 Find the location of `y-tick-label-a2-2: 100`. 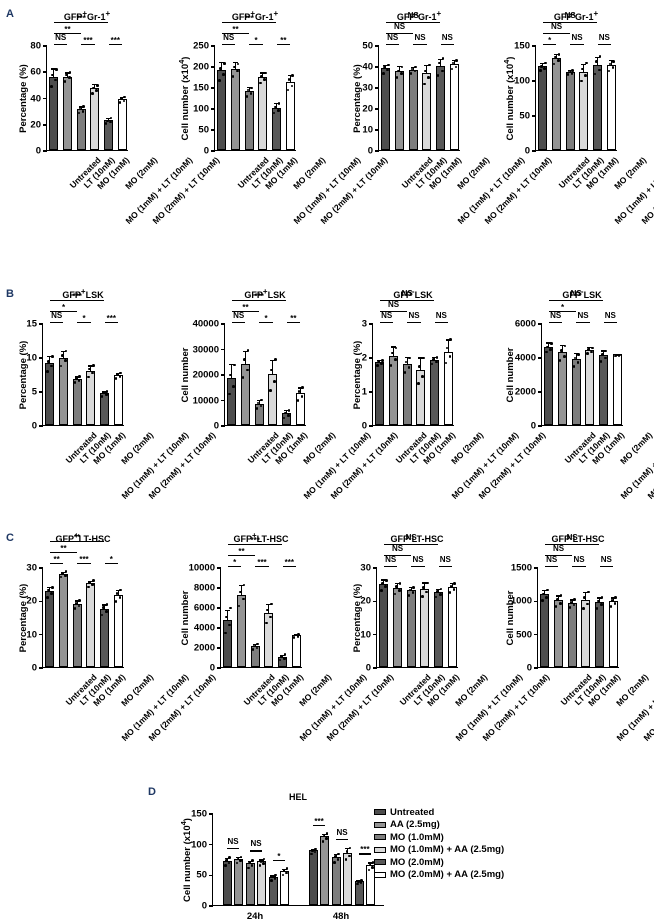

y-tick-label-a2-2: 100 is located at coordinates (201, 109).